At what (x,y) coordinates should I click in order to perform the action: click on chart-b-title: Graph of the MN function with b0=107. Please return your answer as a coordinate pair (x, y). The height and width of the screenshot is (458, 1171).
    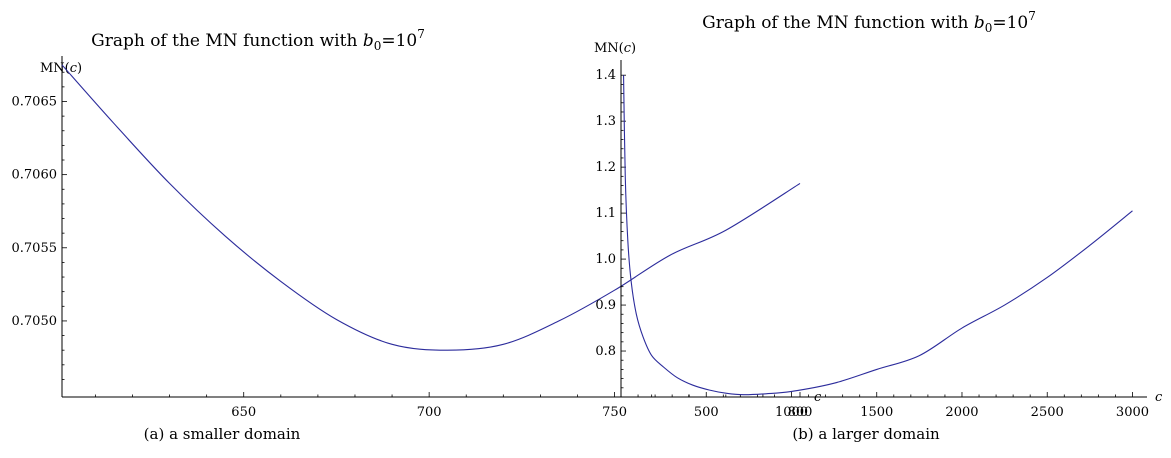
    Looking at the image, I should click on (869, 22).